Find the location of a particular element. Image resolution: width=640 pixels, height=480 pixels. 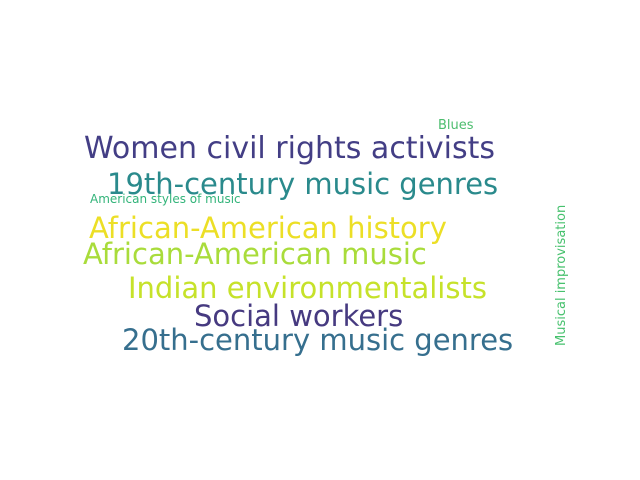

word-american-styles-of-music: American styles of music is located at coordinates (165, 199).